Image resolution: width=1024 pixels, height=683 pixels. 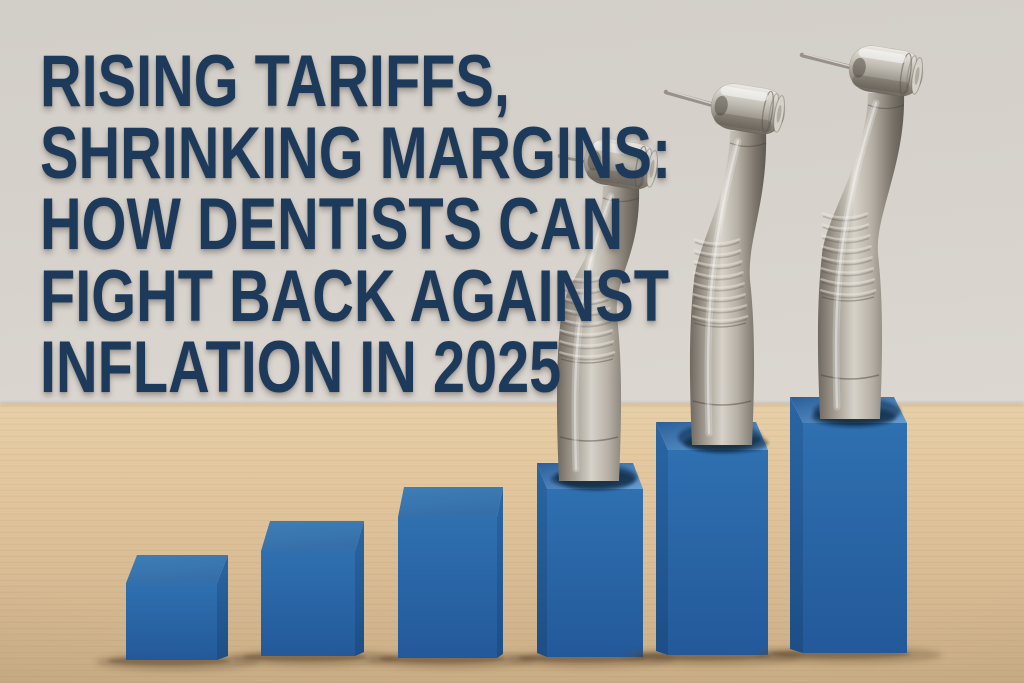 I want to click on headline-line: RISING TARIFFS,, so click(x=275, y=81).